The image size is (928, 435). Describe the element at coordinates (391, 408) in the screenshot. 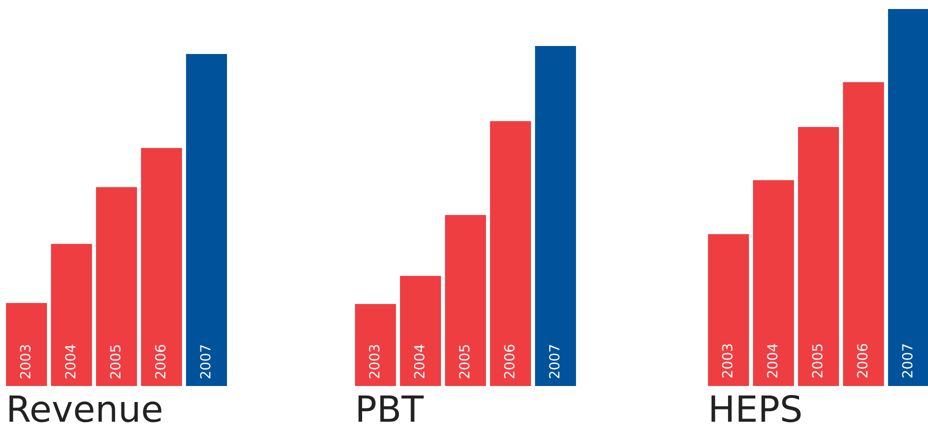

I see `text: PBT` at that location.